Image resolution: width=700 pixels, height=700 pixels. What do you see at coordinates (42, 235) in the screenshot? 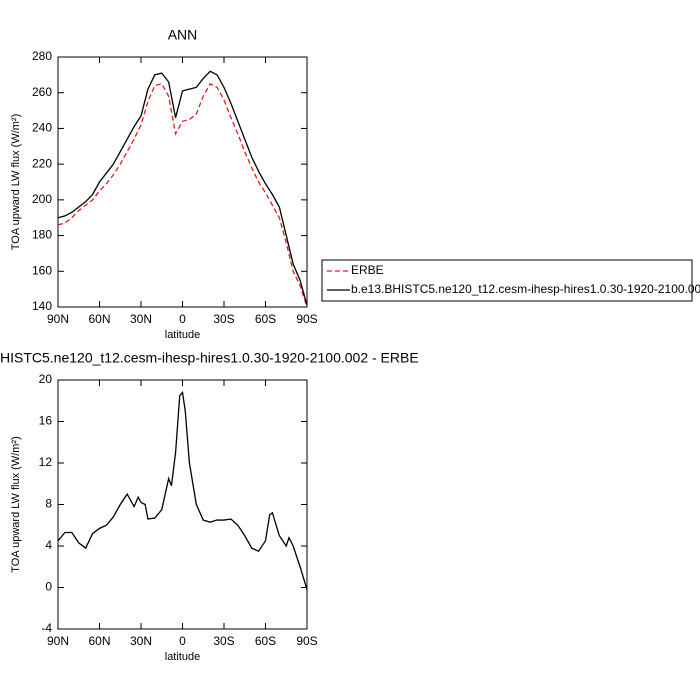
I see `y-tick-label: 180` at bounding box center [42, 235].